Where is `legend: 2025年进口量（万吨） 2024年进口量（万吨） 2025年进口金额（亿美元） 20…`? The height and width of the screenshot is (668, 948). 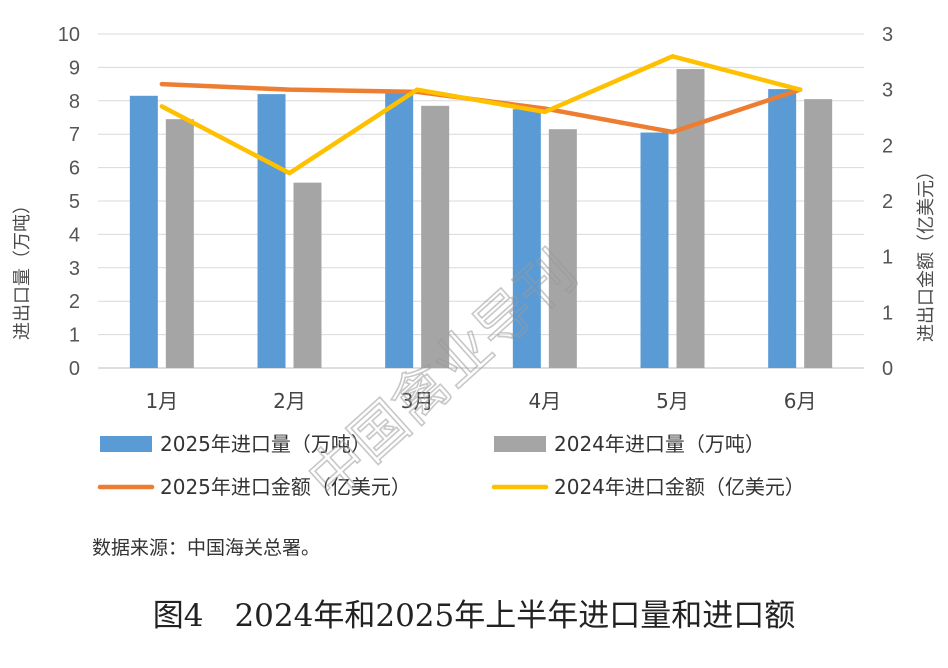 legend: 2025年进口量（万吨） 2024年进口量（万吨） 2025年进口金额（亿美元） 20… is located at coordinates (451, 465).